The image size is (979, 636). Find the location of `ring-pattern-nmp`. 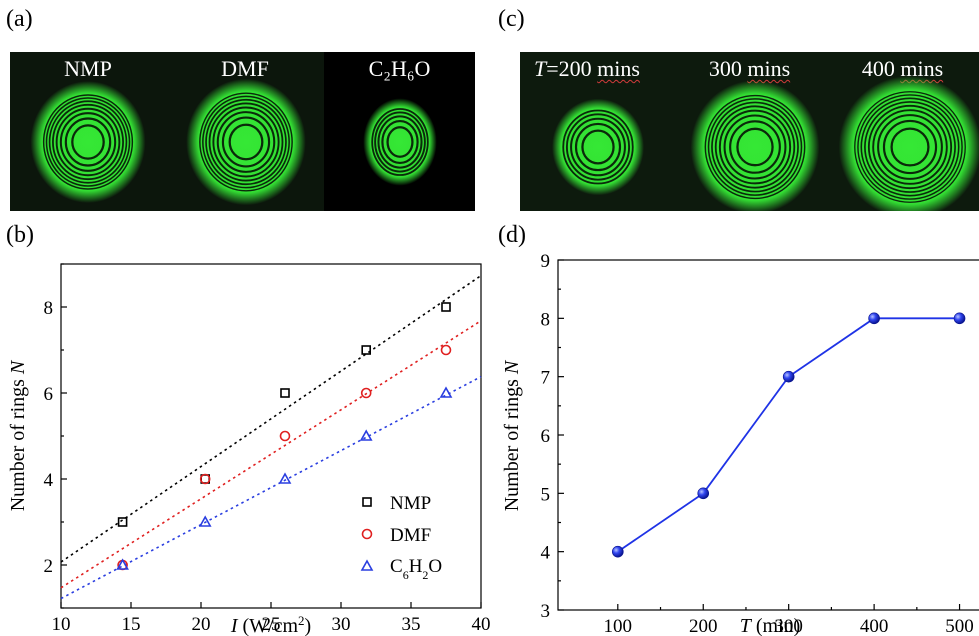

ring-pattern-nmp is located at coordinates (88, 142).